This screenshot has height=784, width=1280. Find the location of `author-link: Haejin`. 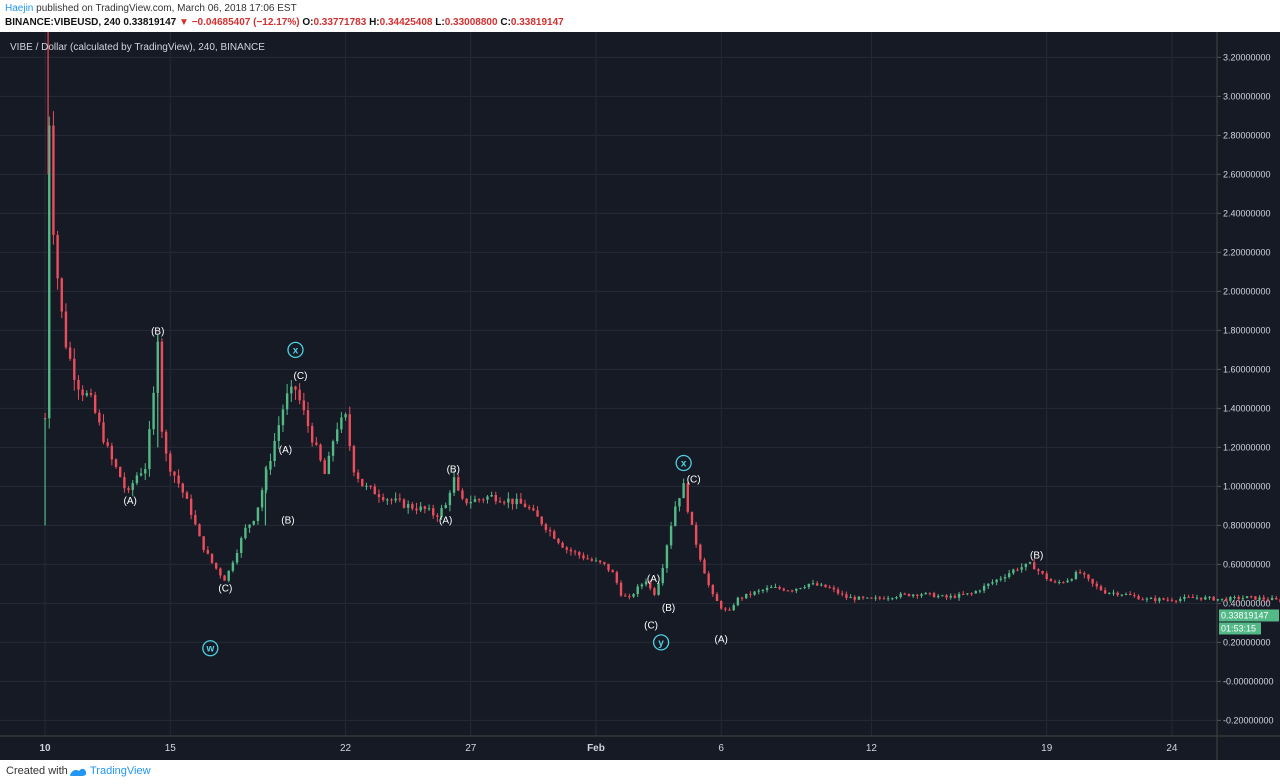

author-link: Haejin is located at coordinates (19, 8).